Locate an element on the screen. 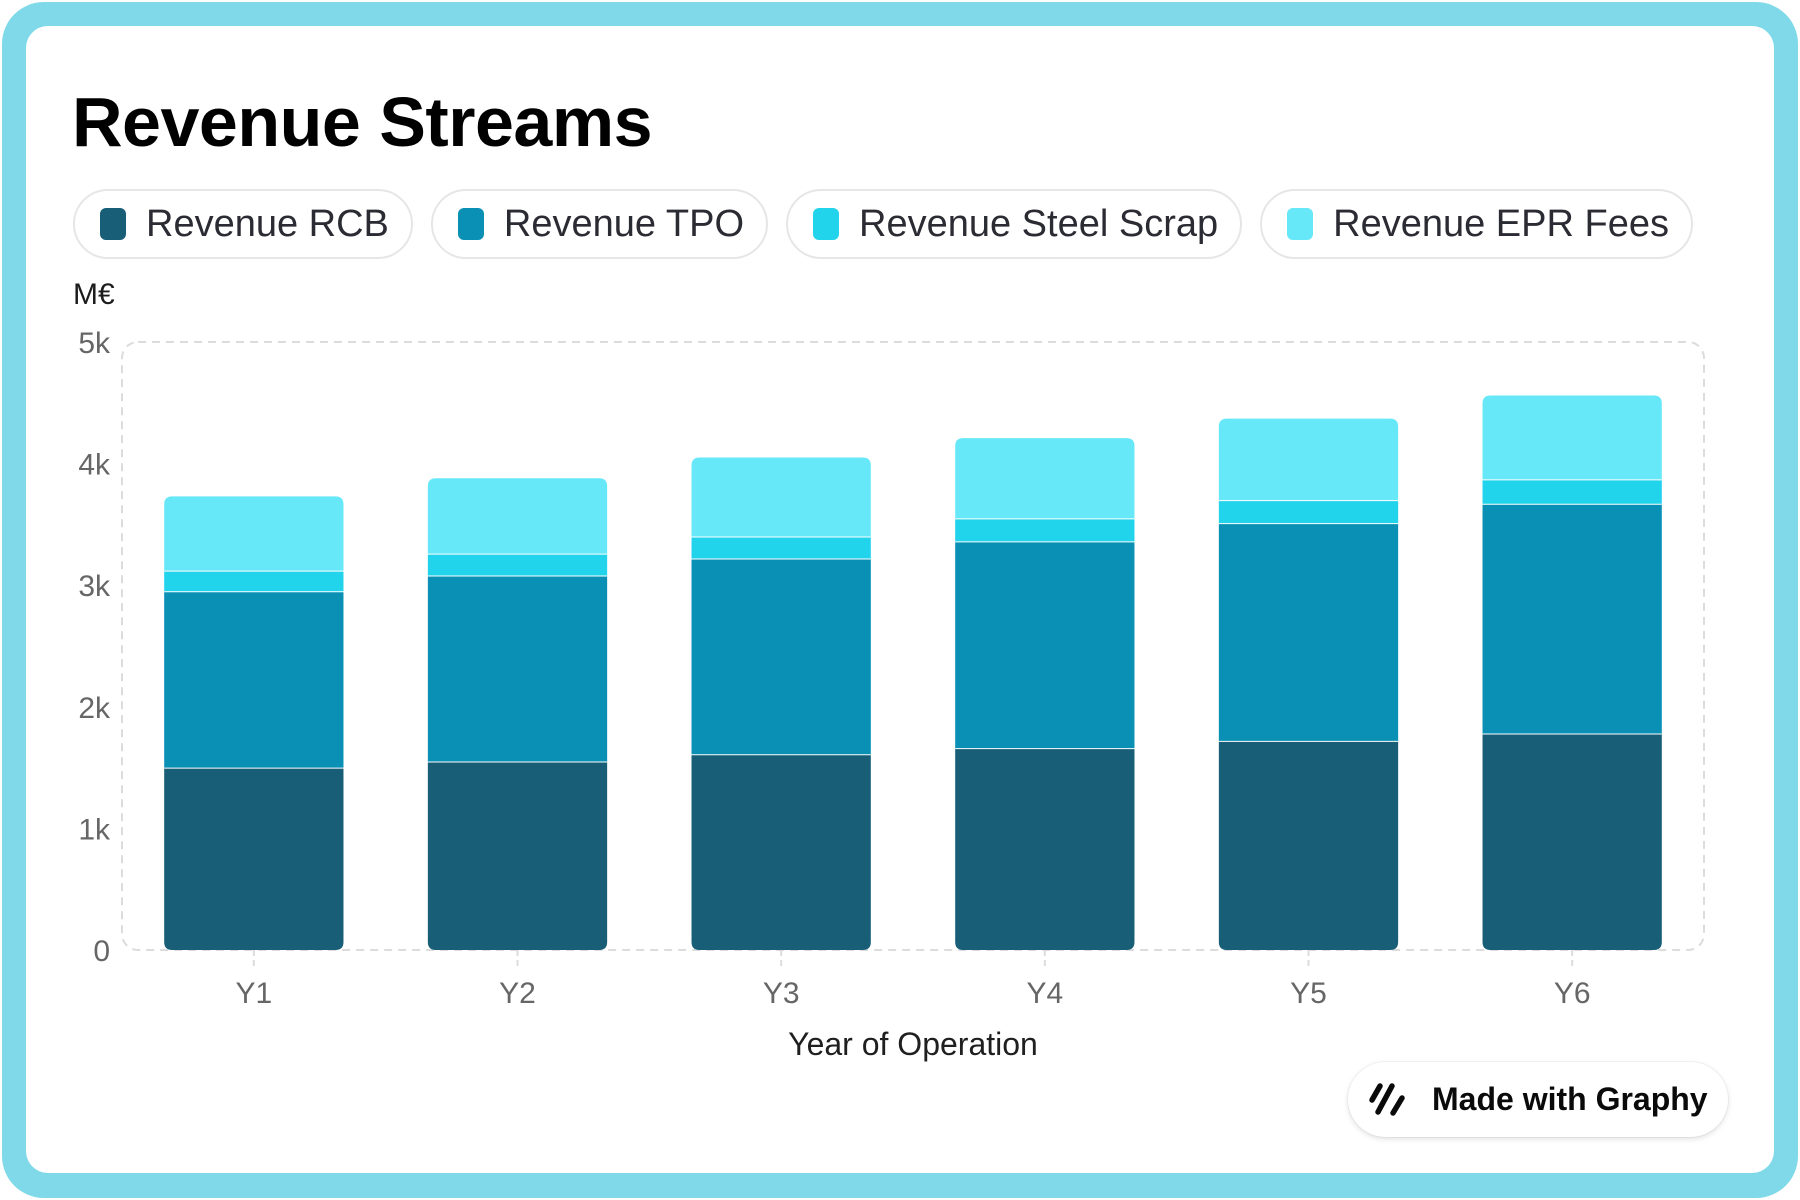  bar-segment-revenue-rcb-y2 is located at coordinates (517, 855).